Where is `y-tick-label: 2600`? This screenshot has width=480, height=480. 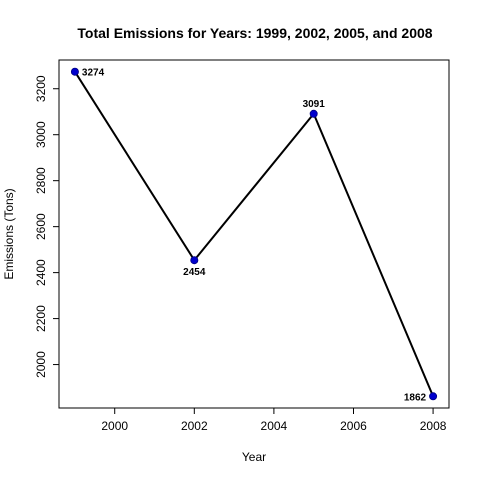 y-tick-label: 2600 is located at coordinates (41, 226).